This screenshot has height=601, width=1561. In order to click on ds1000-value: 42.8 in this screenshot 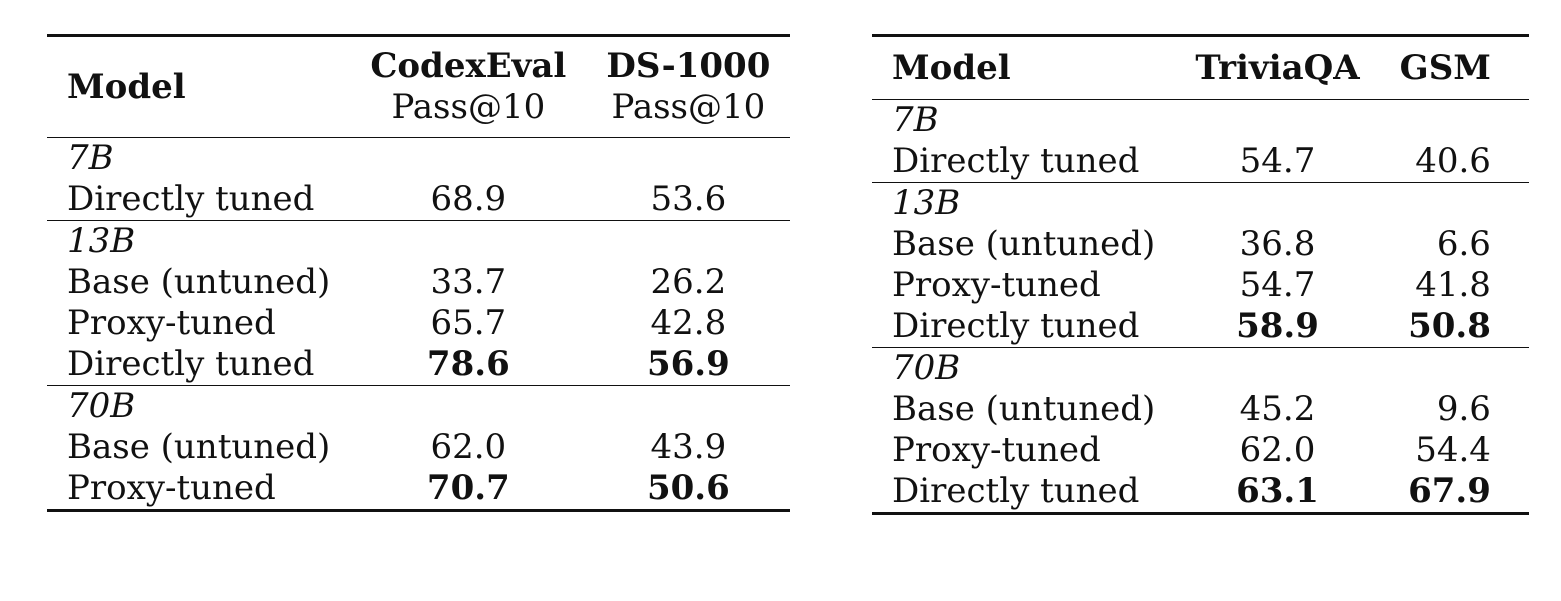, I will do `click(688, 323)`.